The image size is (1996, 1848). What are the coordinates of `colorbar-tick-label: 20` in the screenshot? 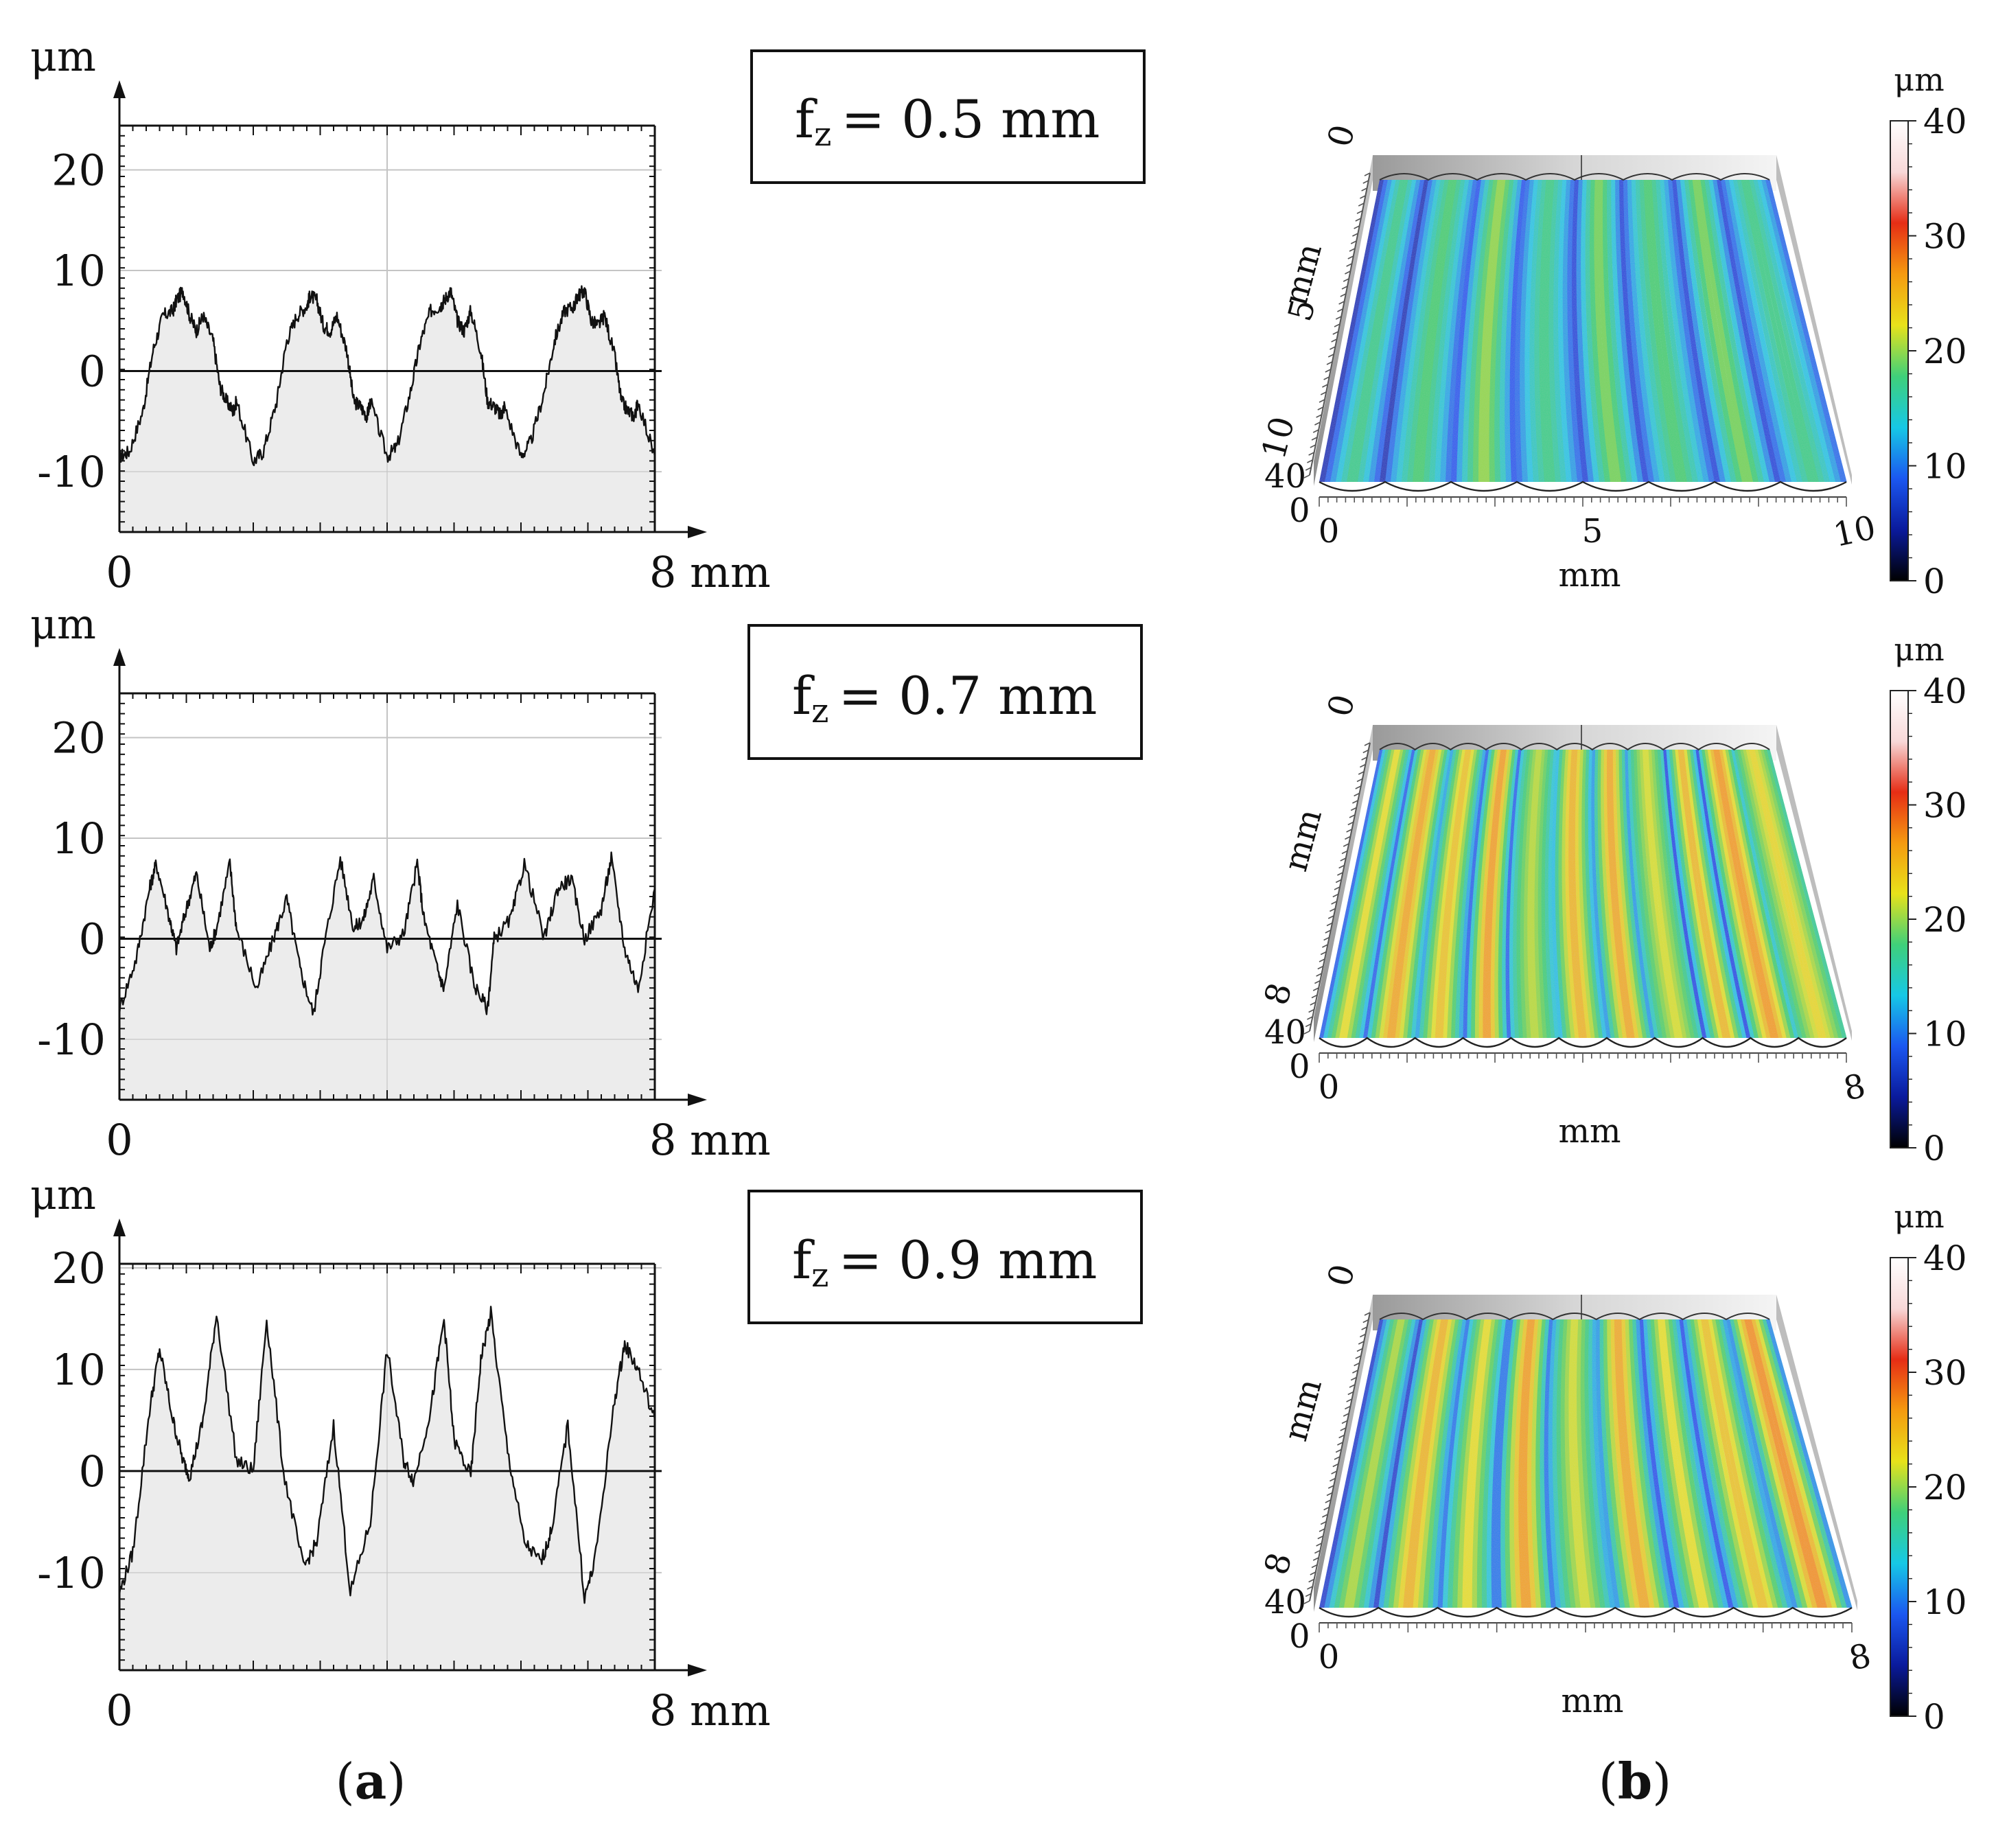 It's located at (1945, 351).